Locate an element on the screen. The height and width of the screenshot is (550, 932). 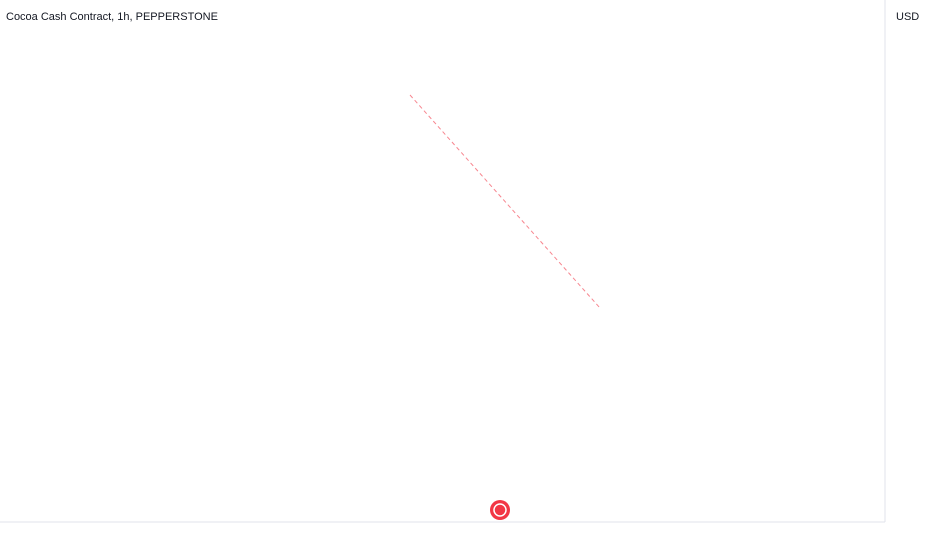
currency-label: USD is located at coordinates (907, 17).